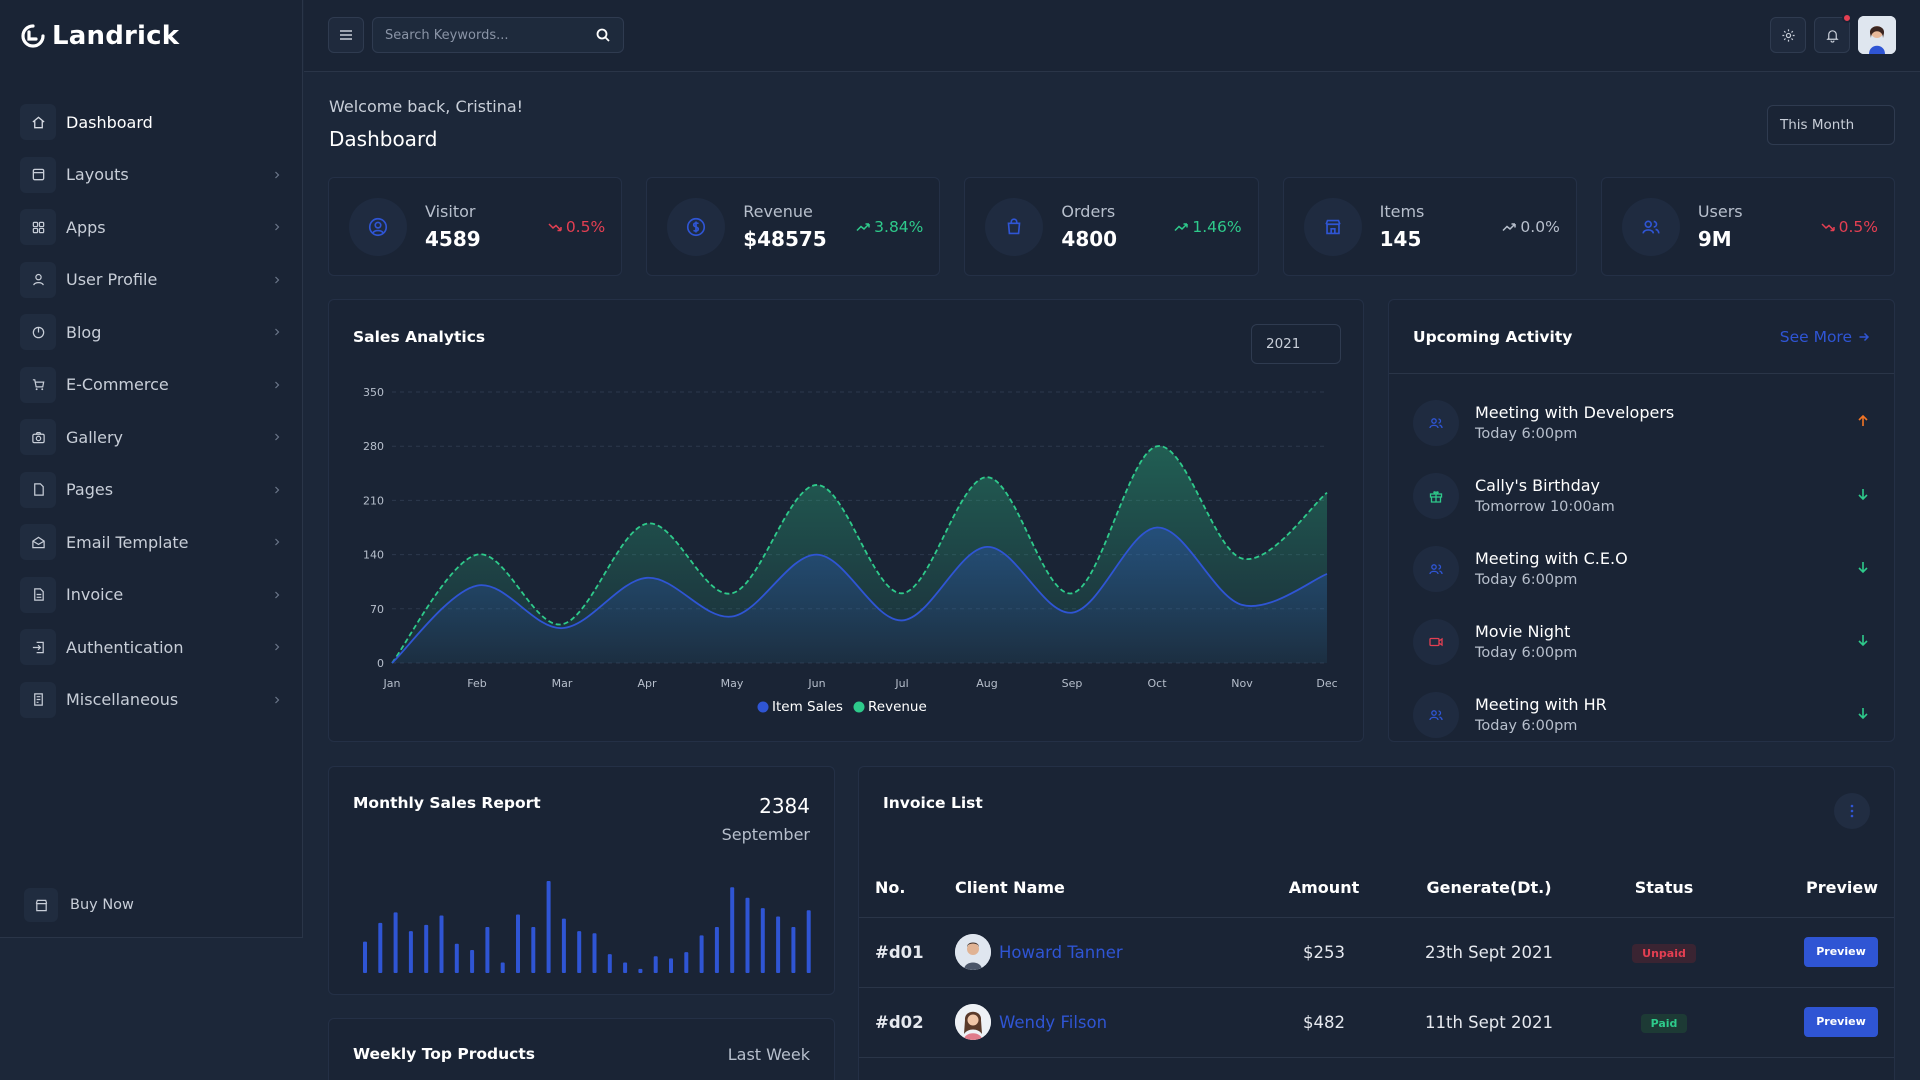 This screenshot has width=1920, height=1080. I want to click on user-avatar, so click(1877, 35).